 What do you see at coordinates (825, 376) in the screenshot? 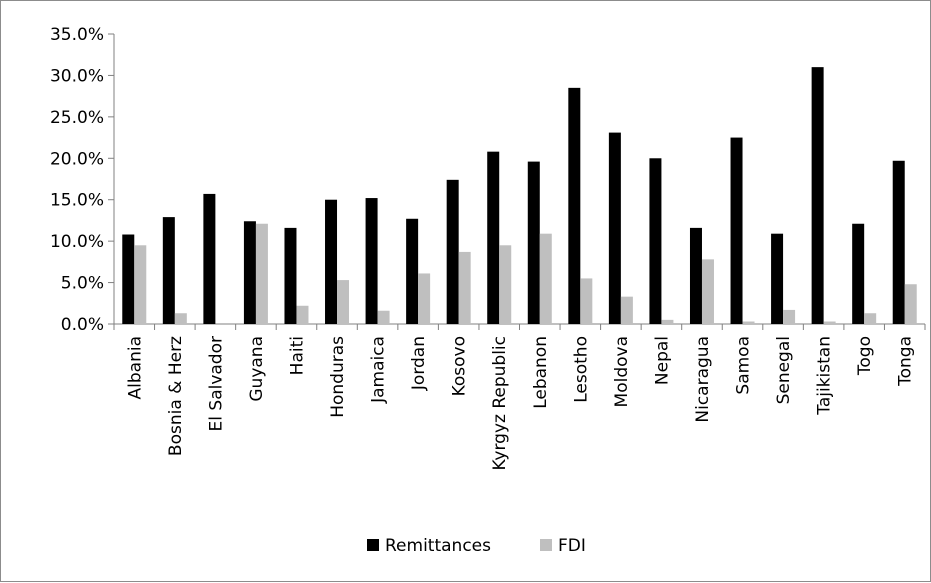
I see `x-category-label: Tajikistan` at bounding box center [825, 376].